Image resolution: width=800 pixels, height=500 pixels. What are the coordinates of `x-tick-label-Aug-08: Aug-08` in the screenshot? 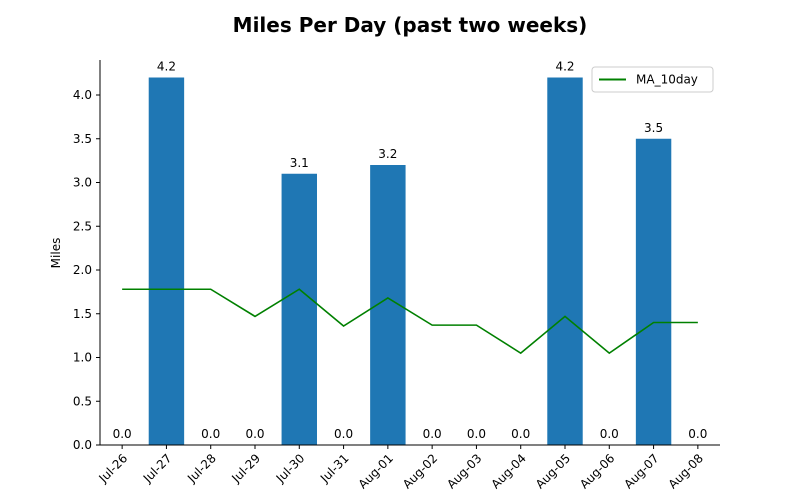 It's located at (686, 471).